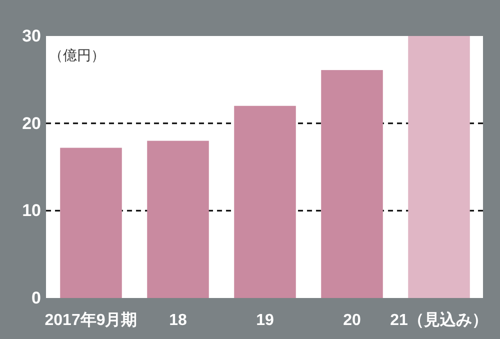 The image size is (500, 339). Describe the element at coordinates (36, 298) in the screenshot. I see `y-tick-label: 0` at that location.